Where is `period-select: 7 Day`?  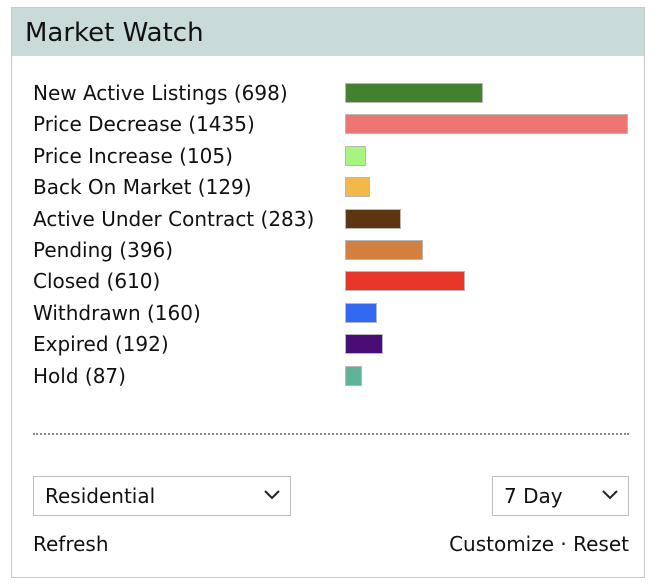 period-select: 7 Day is located at coordinates (560, 496).